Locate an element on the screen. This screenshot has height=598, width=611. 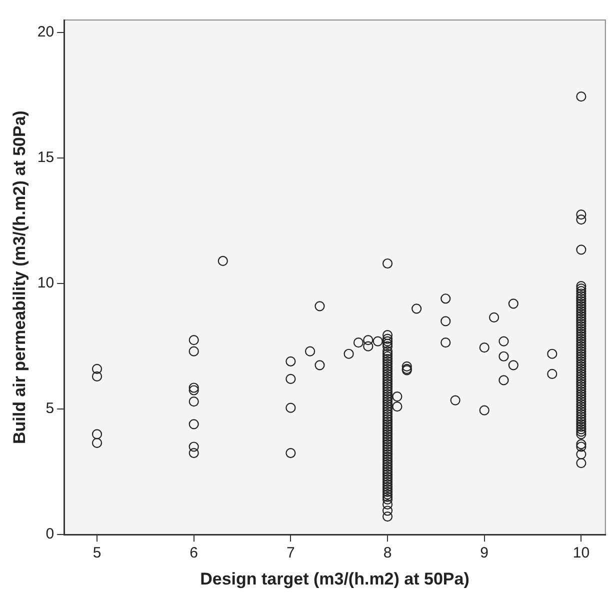
x-axis-title: Design target (m3/(h.m2) at 50Pa) is located at coordinates (335, 578).